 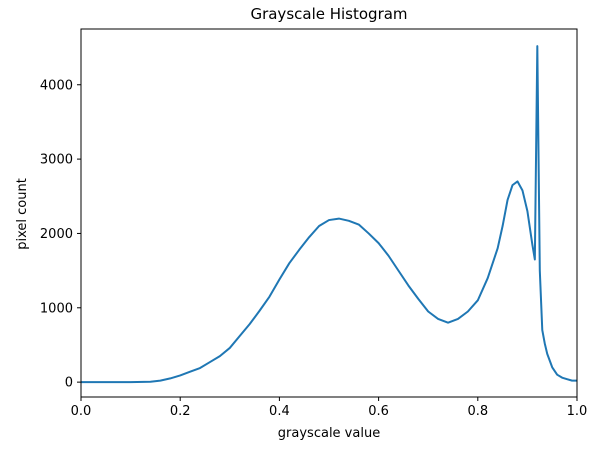 I want to click on y-tick-label: 3000, so click(x=56, y=160).